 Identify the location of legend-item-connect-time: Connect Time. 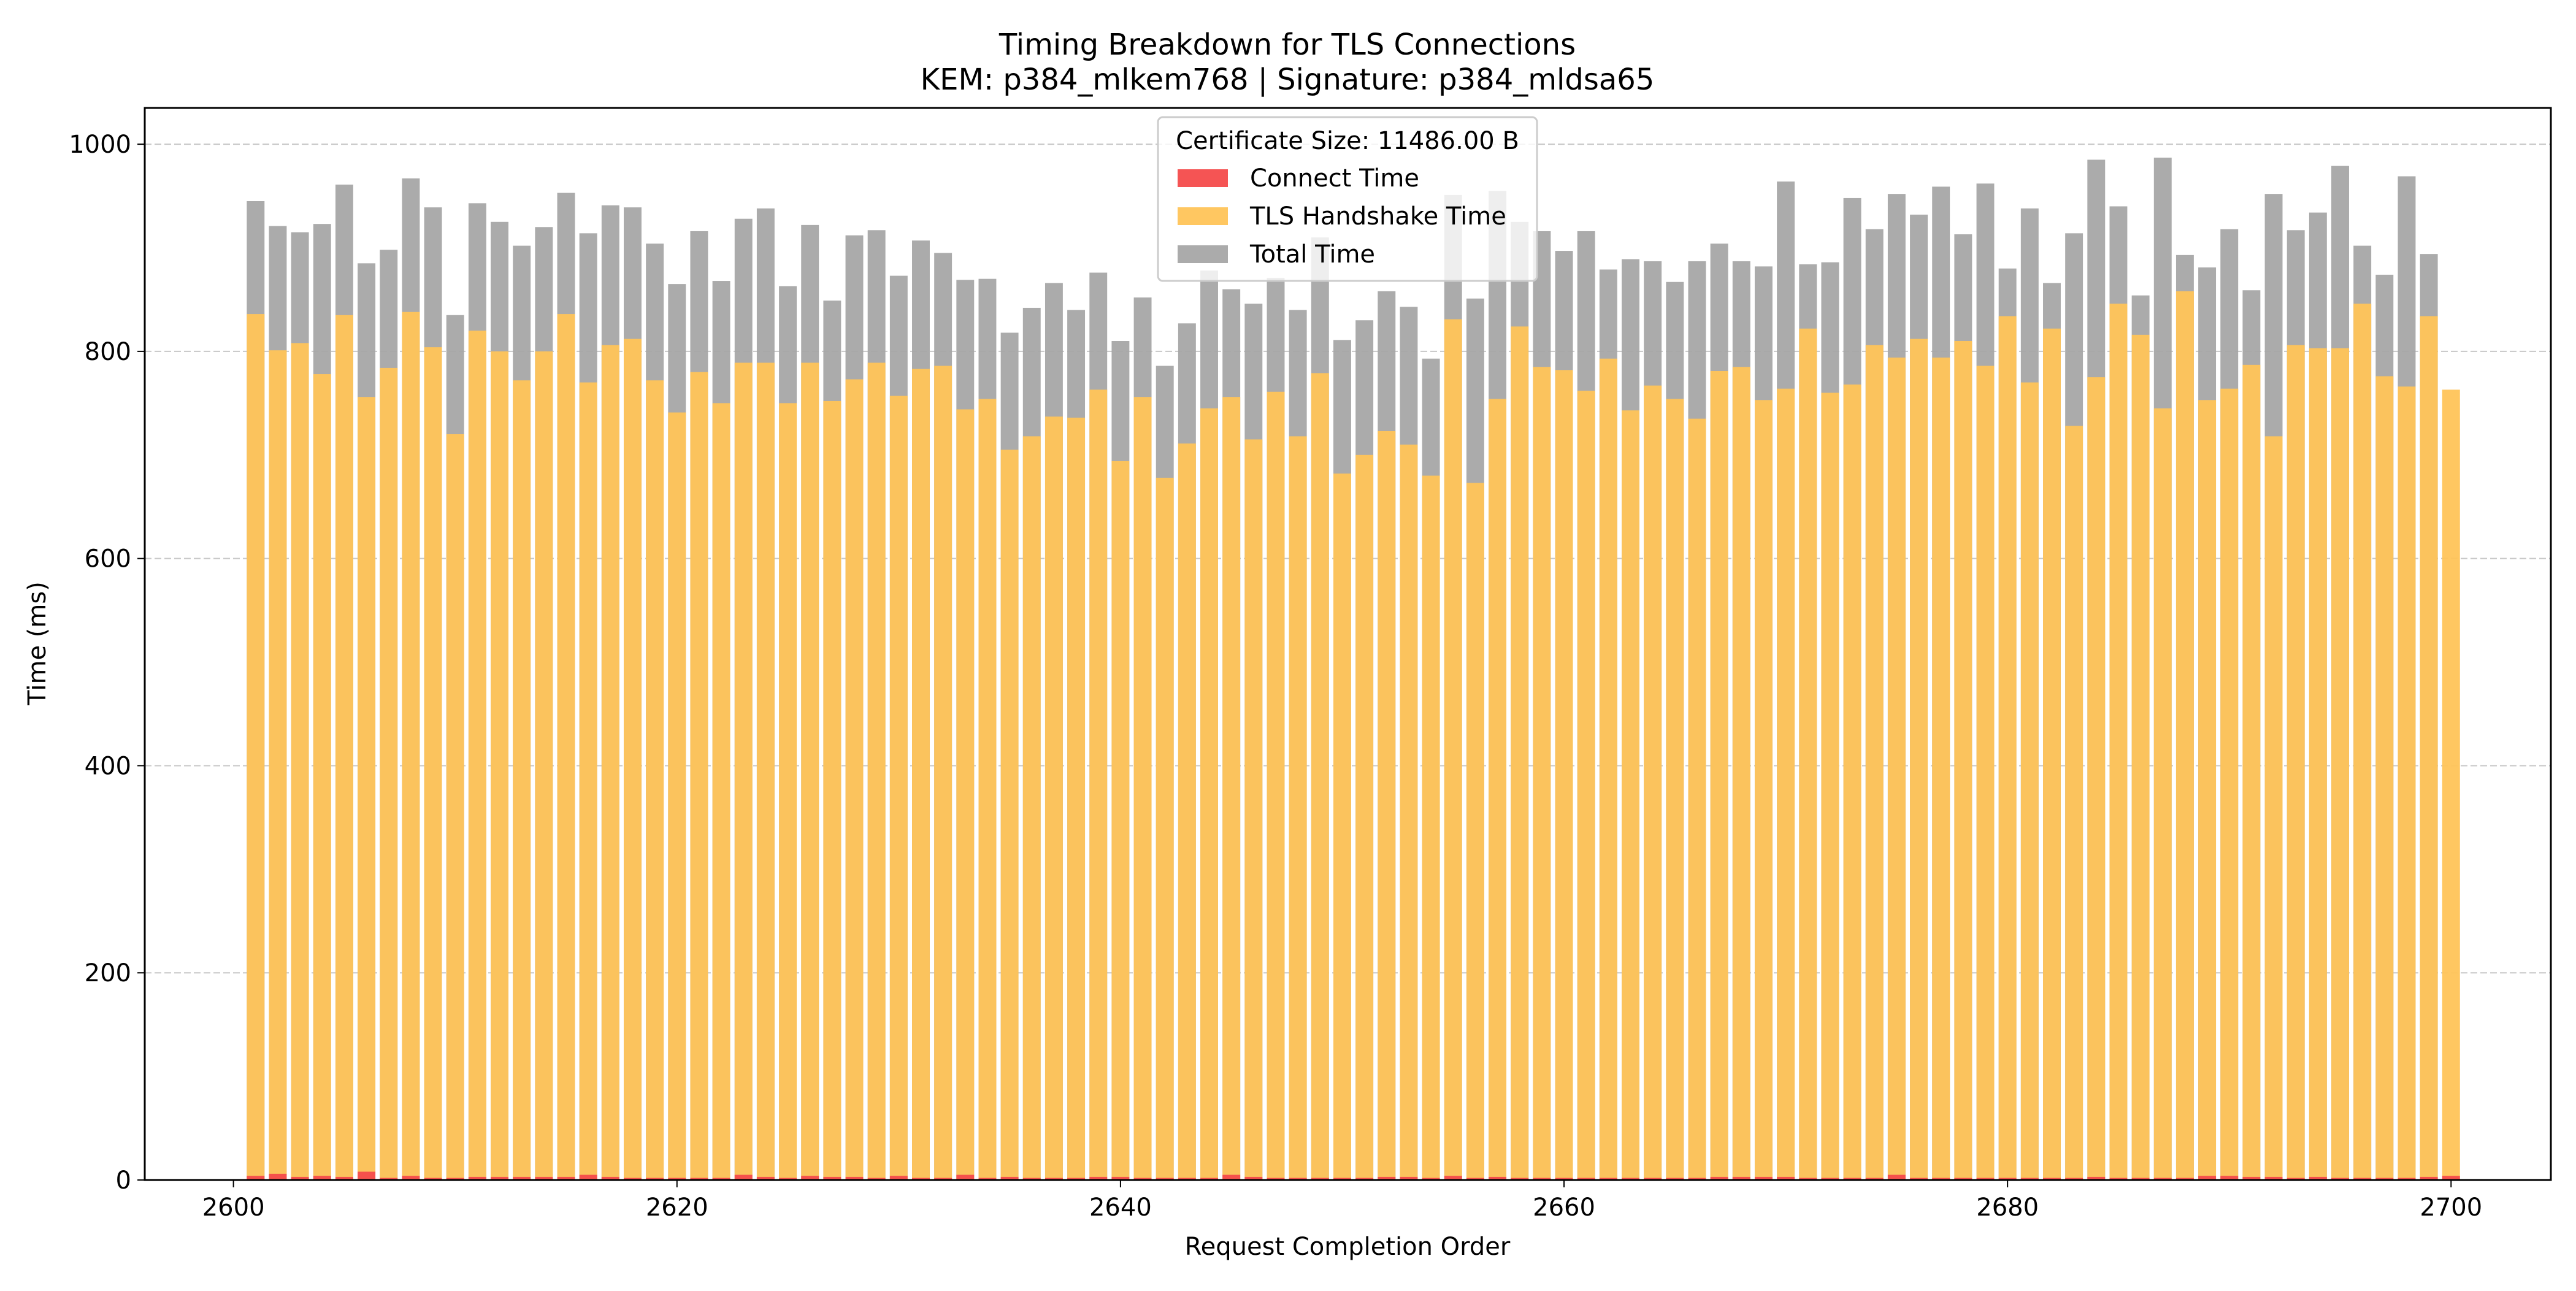
(1298, 178).